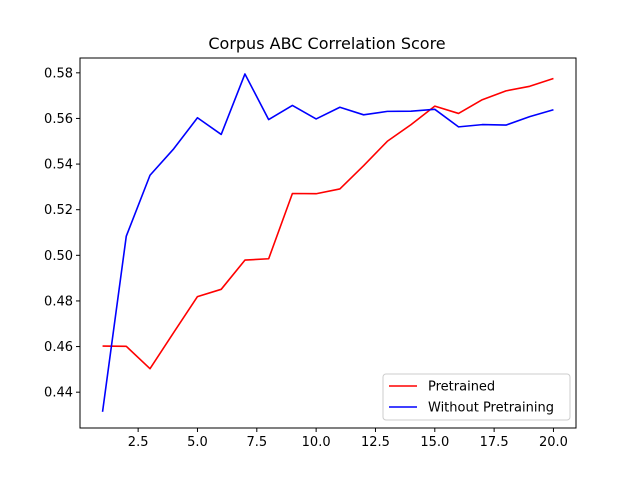 The image size is (640, 480). I want to click on x-tick-label: 2.5, so click(138, 442).